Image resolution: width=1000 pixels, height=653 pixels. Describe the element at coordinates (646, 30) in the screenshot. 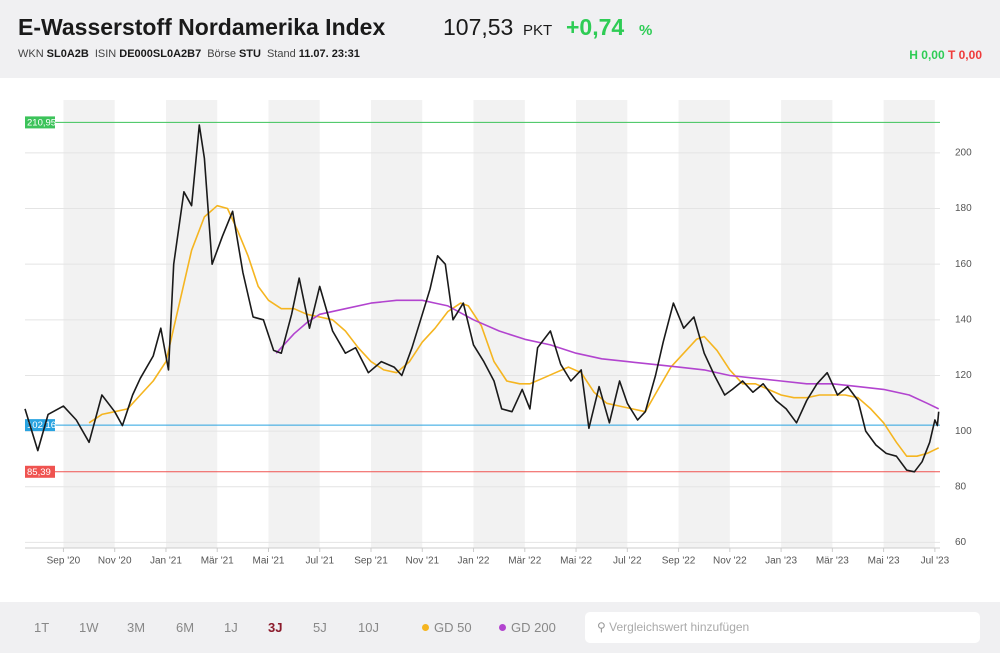

I see `change-unit: %` at that location.